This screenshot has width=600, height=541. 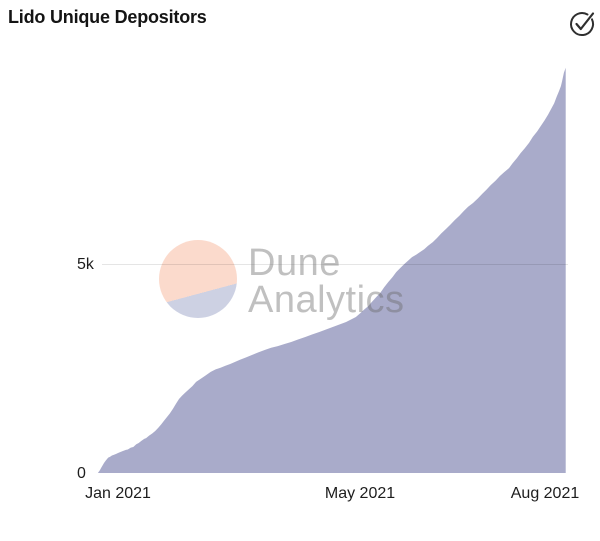 What do you see at coordinates (335, 264) in the screenshot?
I see `gridline-5k` at bounding box center [335, 264].